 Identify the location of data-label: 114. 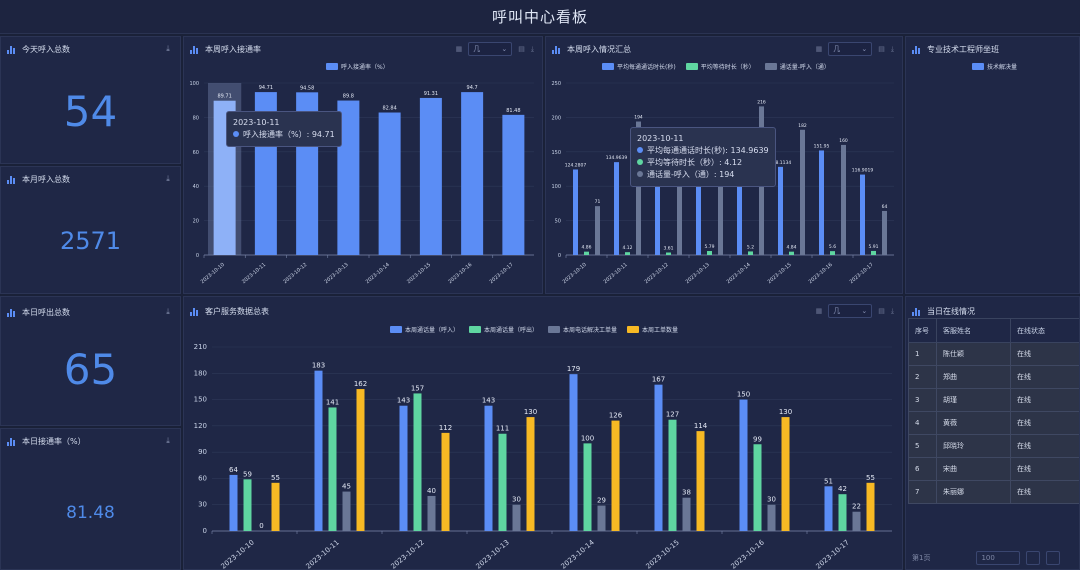
(701, 426).